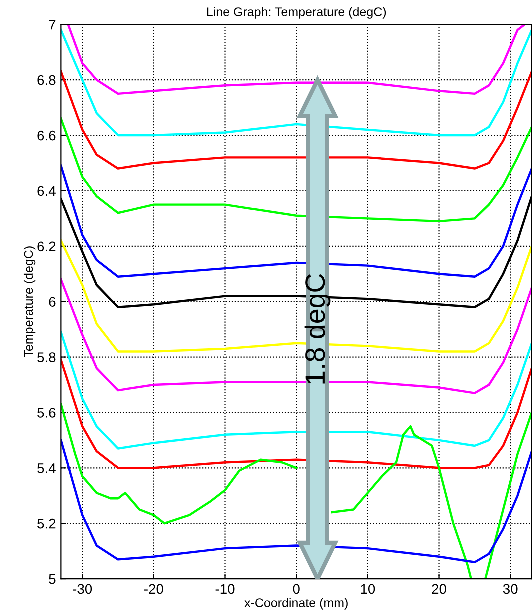 The width and height of the screenshot is (532, 616). What do you see at coordinates (30, 302) in the screenshot?
I see `y-axis-title: Temperature (degC)` at bounding box center [30, 302].